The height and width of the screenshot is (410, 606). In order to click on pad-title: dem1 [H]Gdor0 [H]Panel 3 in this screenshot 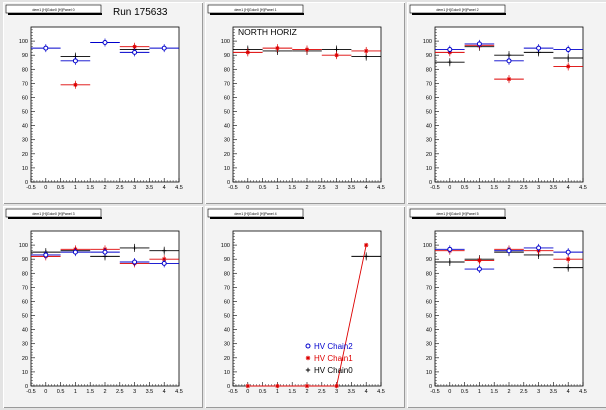, I will do `click(53, 214)`.